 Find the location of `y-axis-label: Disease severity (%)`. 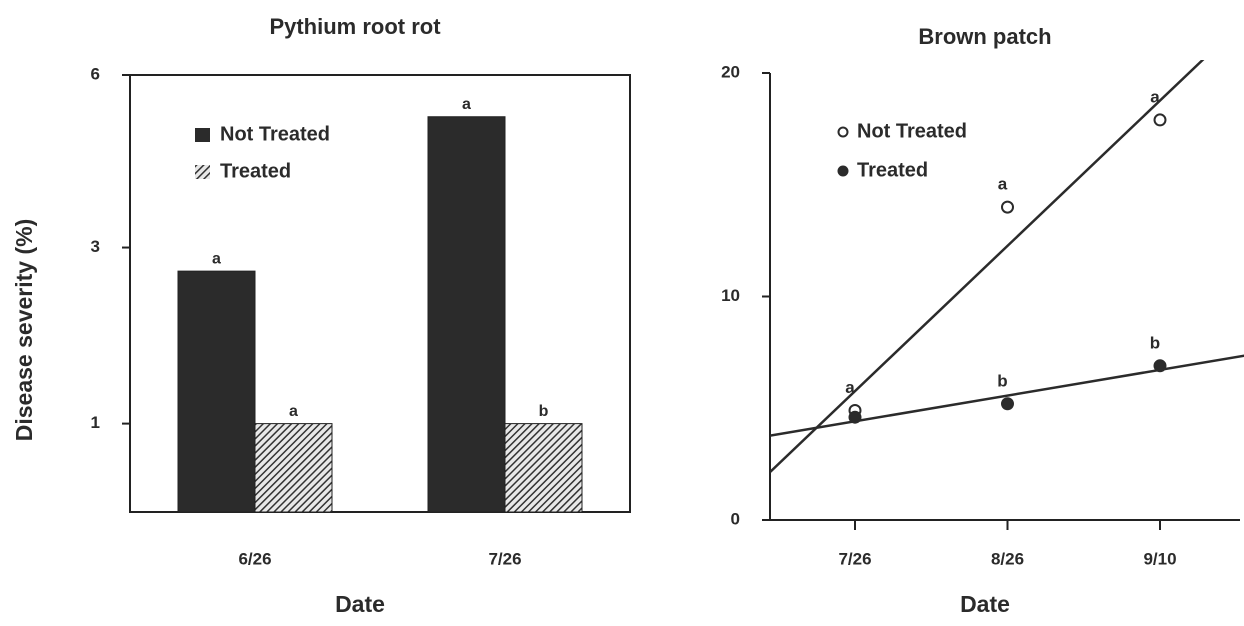

y-axis-label: Disease severity (%) is located at coordinates (24, 330).